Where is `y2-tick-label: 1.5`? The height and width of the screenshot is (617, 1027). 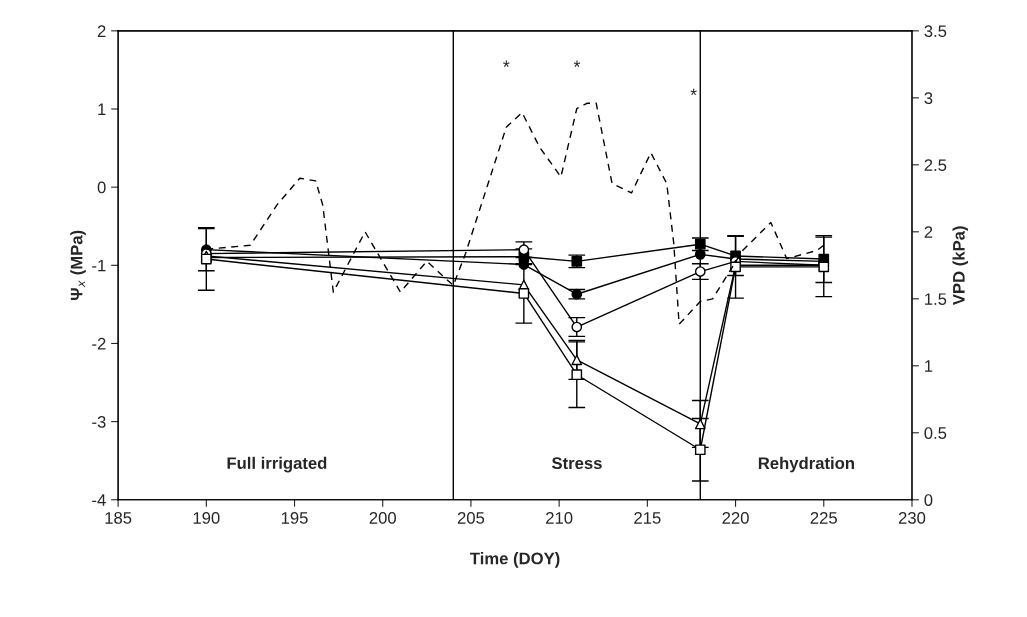 y2-tick-label: 1.5 is located at coordinates (936, 299).